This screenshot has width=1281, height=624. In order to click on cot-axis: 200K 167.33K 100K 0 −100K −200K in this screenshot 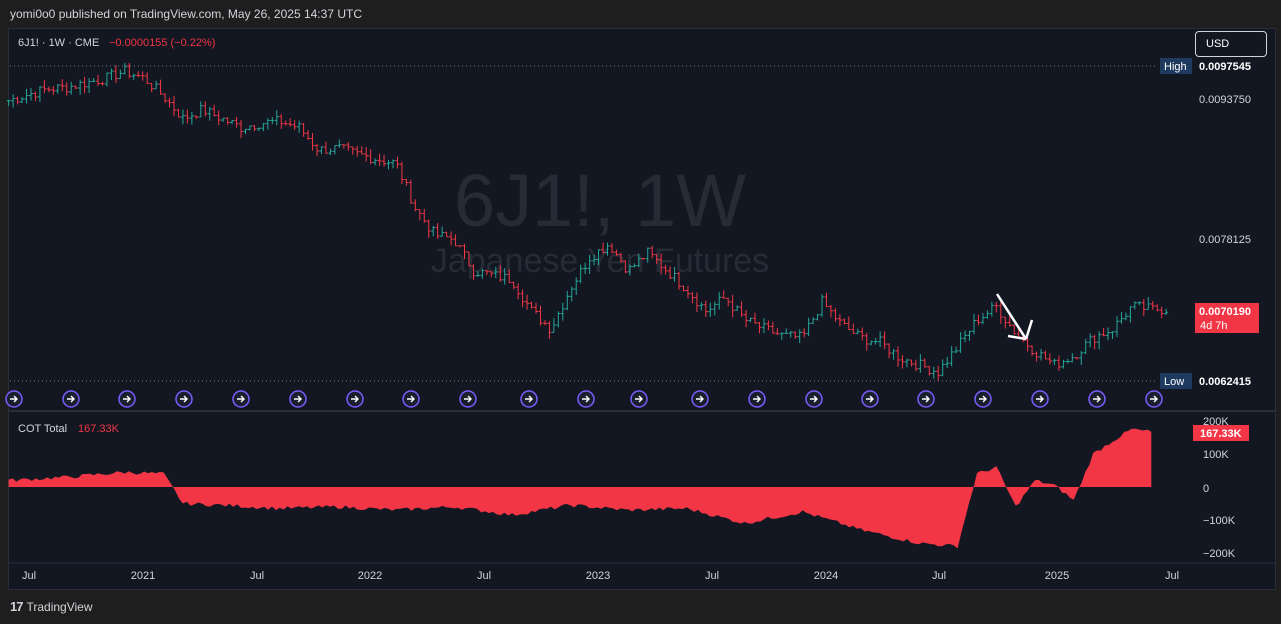, I will do `click(1221, 488)`.